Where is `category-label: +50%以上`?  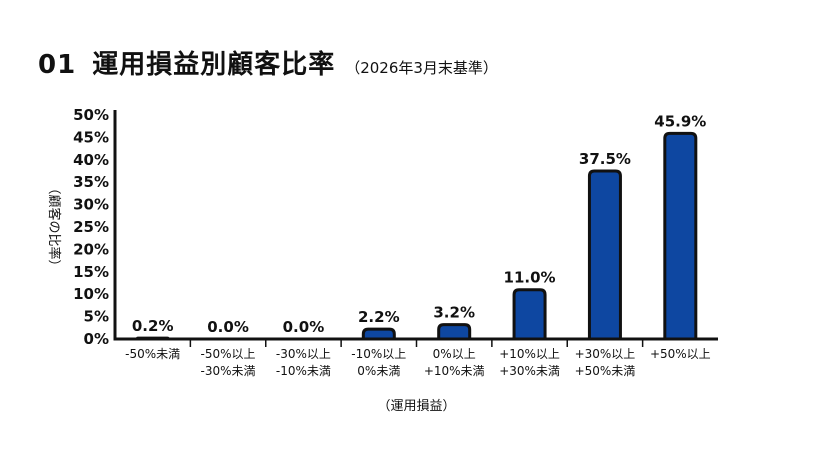 category-label: +50%以上 is located at coordinates (680, 354).